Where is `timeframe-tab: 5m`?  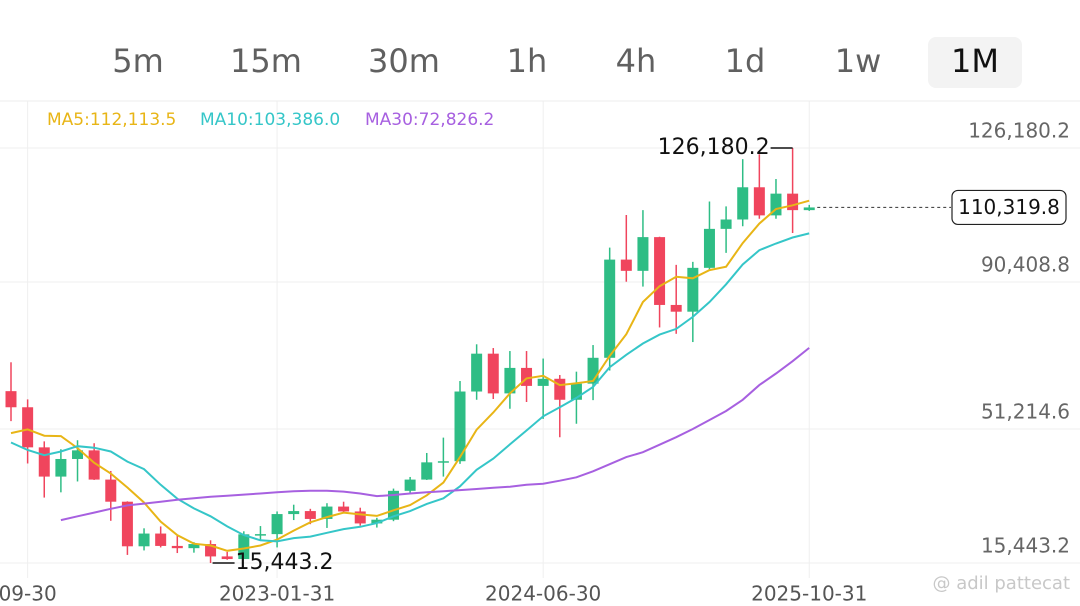 timeframe-tab: 5m is located at coordinates (138, 61).